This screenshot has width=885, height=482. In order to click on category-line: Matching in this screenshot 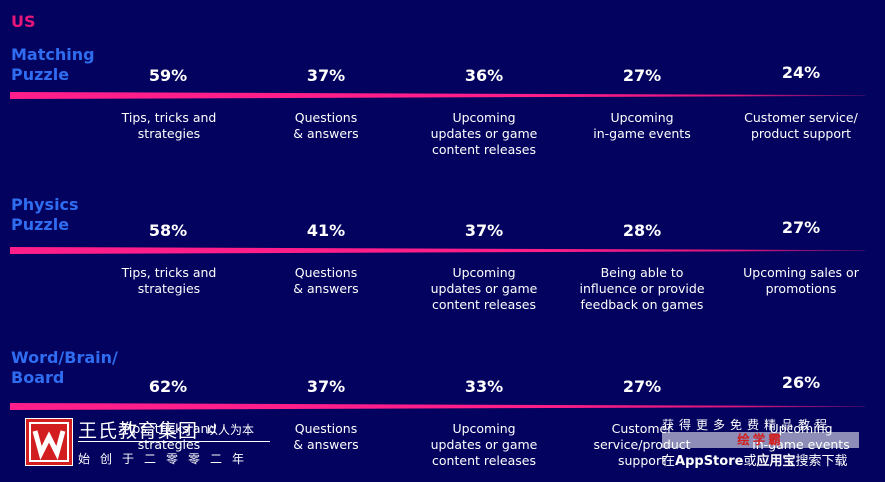, I will do `click(53, 54)`.